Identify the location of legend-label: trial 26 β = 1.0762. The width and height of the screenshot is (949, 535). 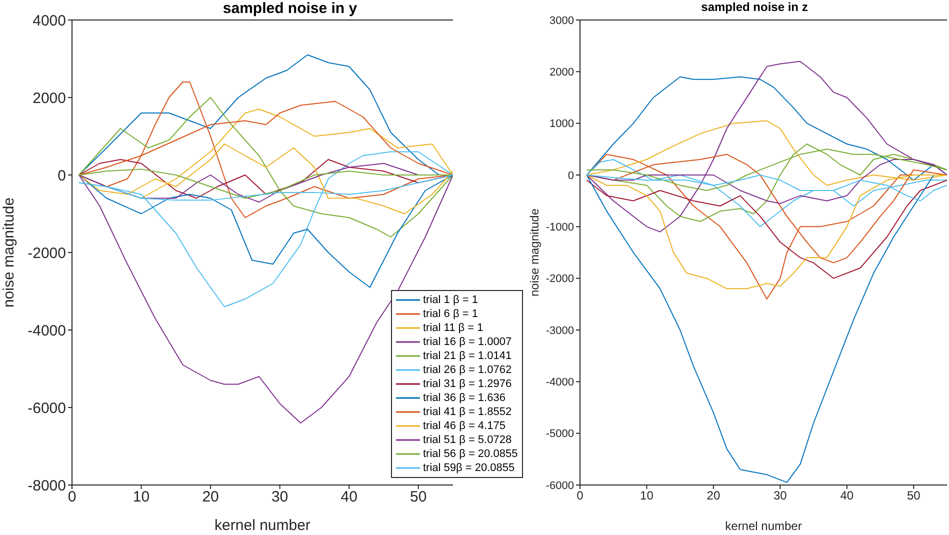
(467, 370).